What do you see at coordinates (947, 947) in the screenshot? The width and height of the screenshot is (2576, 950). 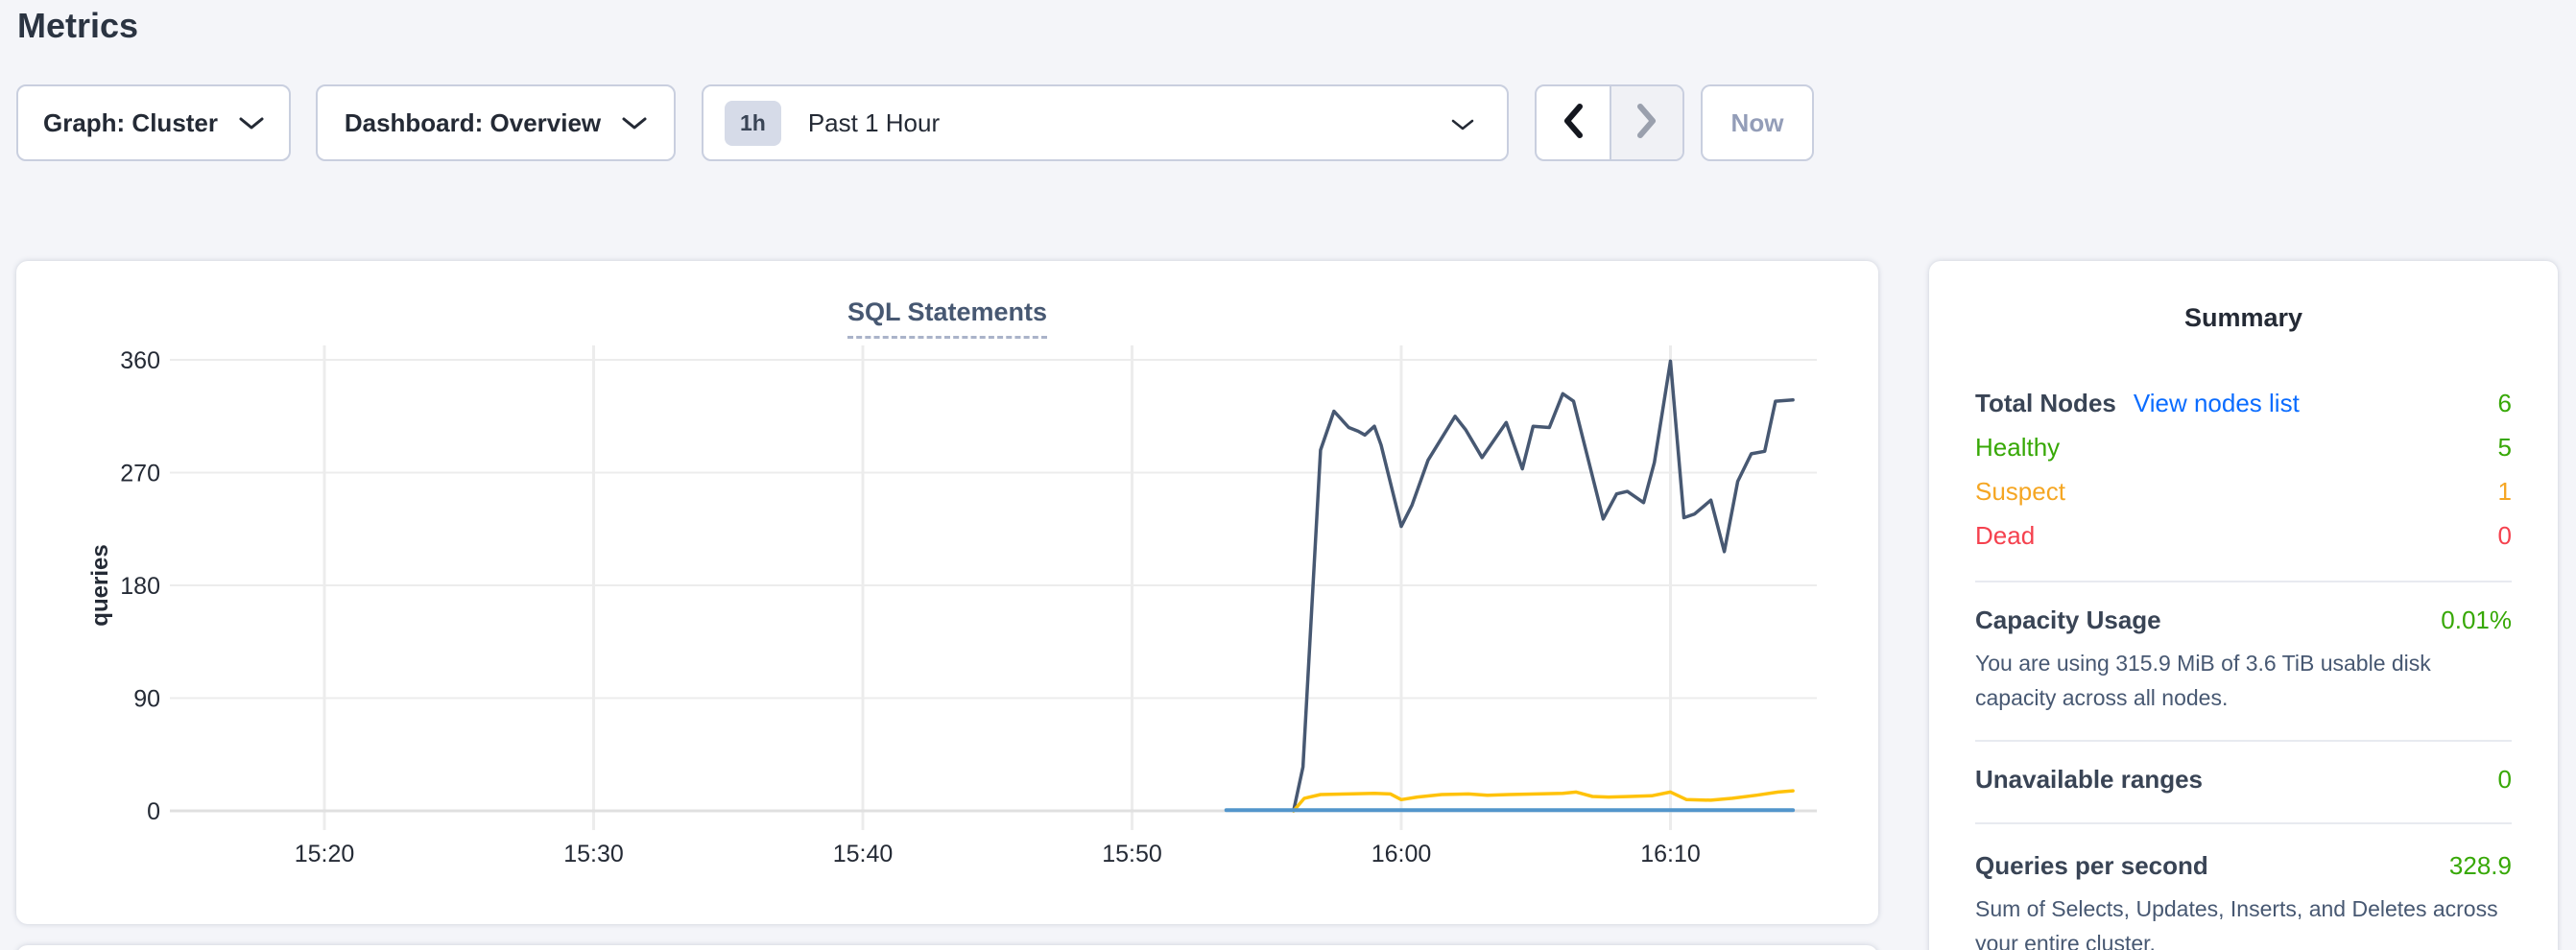 I see `next-chart-card-edge` at bounding box center [947, 947].